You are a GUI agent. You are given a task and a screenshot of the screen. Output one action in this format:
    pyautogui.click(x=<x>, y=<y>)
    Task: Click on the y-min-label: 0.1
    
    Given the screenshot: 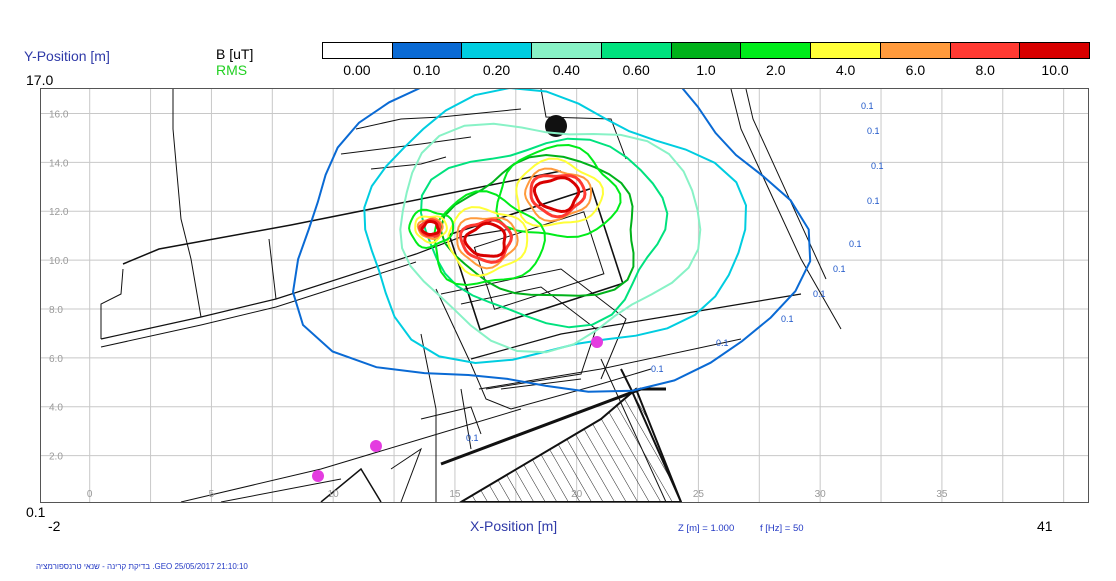 What is the action you would take?
    pyautogui.click(x=36, y=512)
    